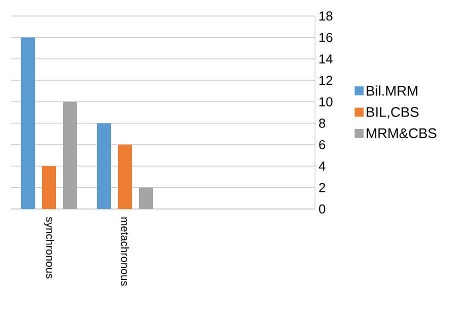 The width and height of the screenshot is (468, 333). I want to click on y-tick-label: 14, so click(326, 59).